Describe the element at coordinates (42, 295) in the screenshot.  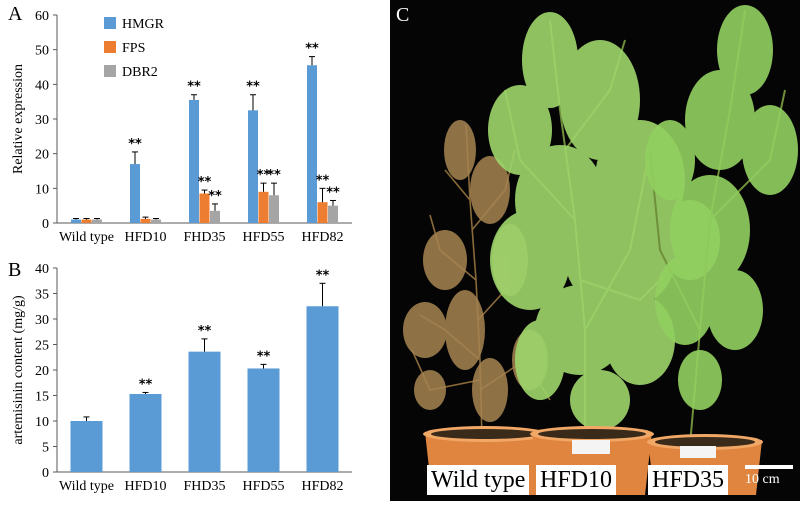
I see `y-tick-label: 35` at that location.